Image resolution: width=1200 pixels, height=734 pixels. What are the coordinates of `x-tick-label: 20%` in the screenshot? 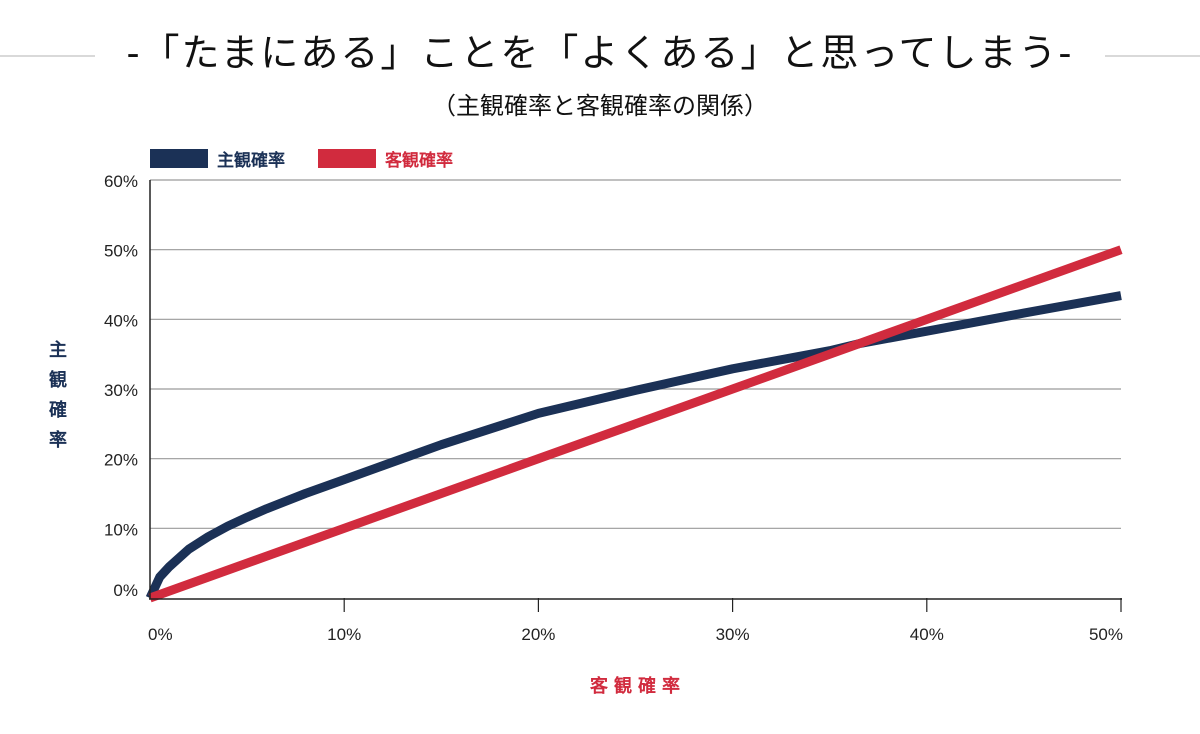 It's located at (538, 634).